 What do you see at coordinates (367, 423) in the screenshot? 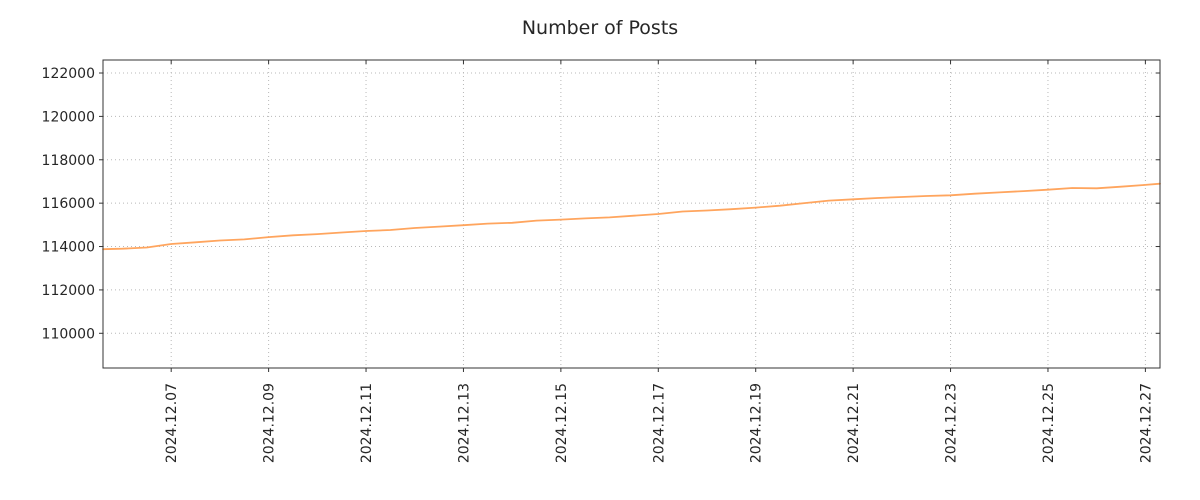
I see `x-tick-label: 2024.12.11` at bounding box center [367, 423].